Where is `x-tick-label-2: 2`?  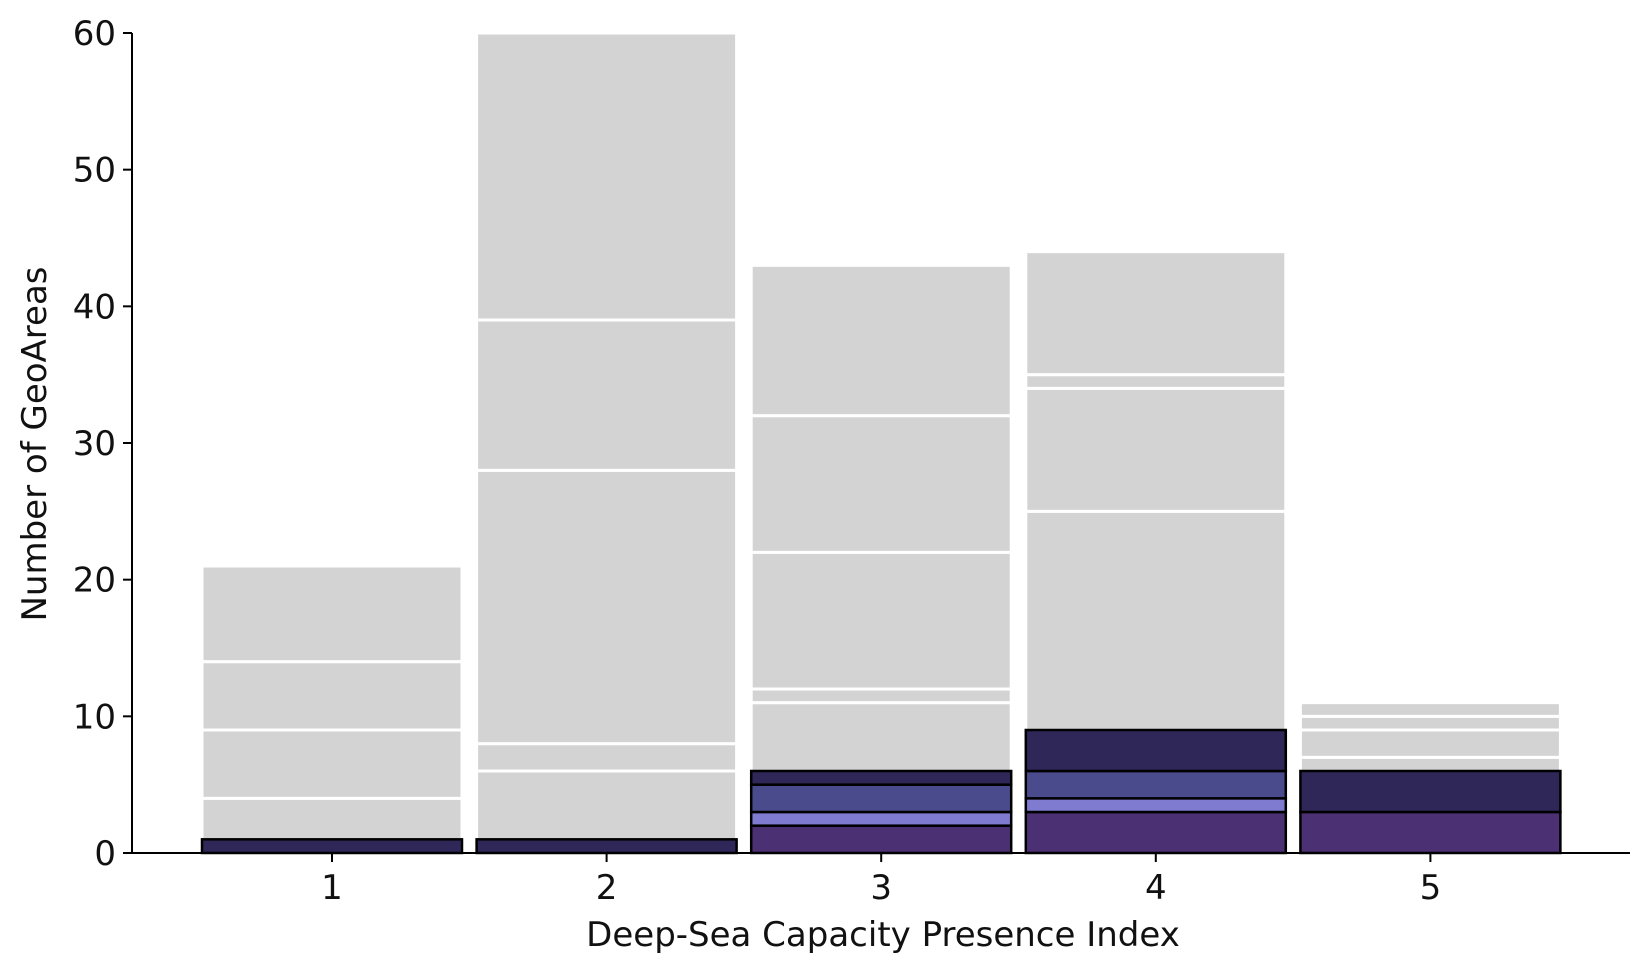
x-tick-label-2: 2 is located at coordinates (607, 888).